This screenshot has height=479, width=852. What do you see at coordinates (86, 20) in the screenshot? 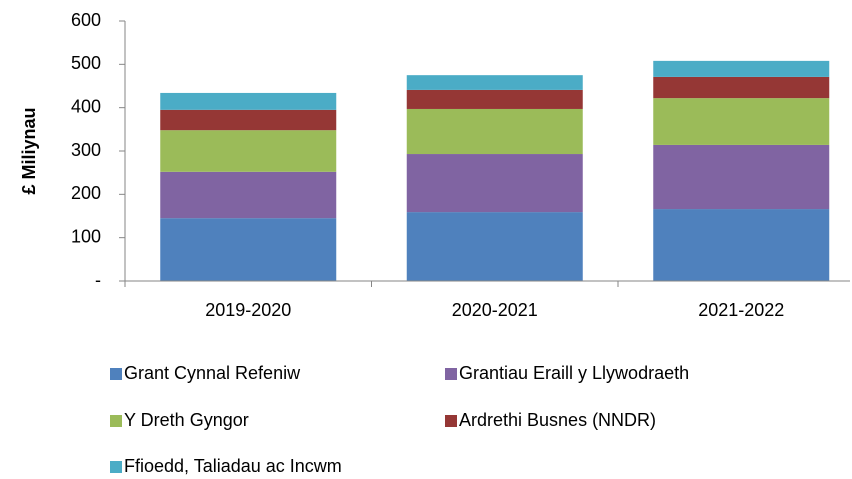
I see `y-tick-label: 600` at bounding box center [86, 20].